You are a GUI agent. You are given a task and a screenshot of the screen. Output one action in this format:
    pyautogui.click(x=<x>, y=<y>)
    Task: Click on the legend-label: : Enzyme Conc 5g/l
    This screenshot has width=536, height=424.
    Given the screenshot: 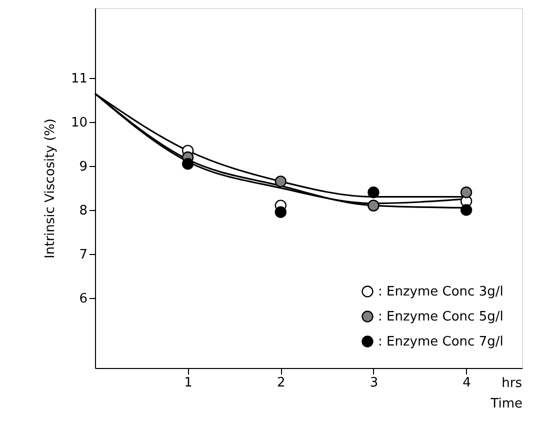 What is the action you would take?
    pyautogui.click(x=441, y=317)
    